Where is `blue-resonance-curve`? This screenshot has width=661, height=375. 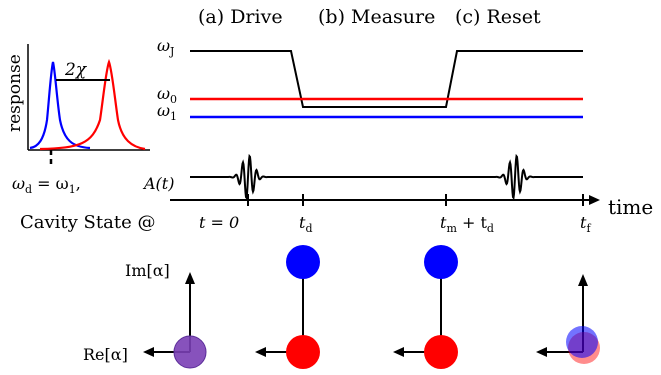
blue-resonance-curve is located at coordinates (60, 105).